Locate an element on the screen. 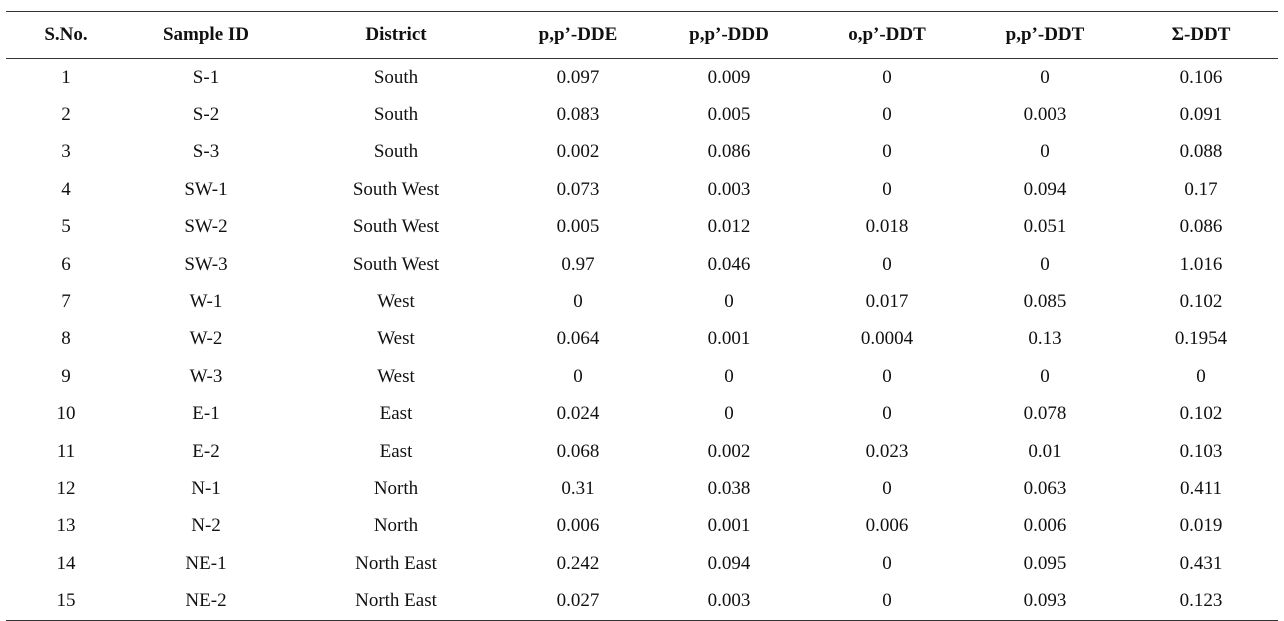 The height and width of the screenshot is (621, 1284). cell-pp-dde: 0.005 is located at coordinates (578, 227).